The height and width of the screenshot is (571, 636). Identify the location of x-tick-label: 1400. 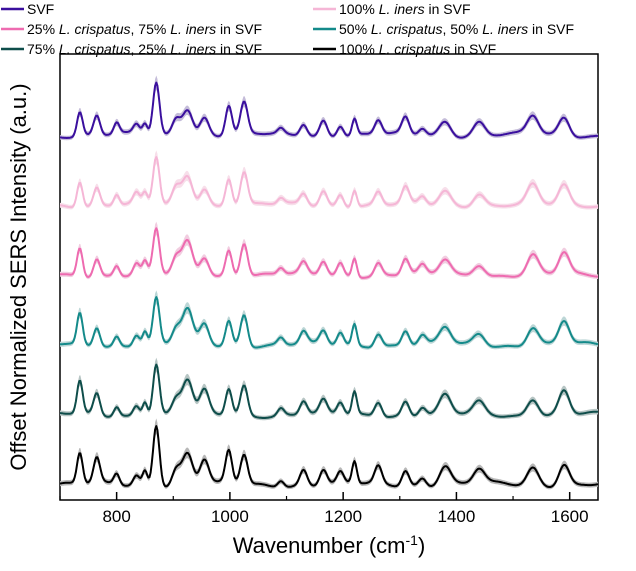
(457, 516).